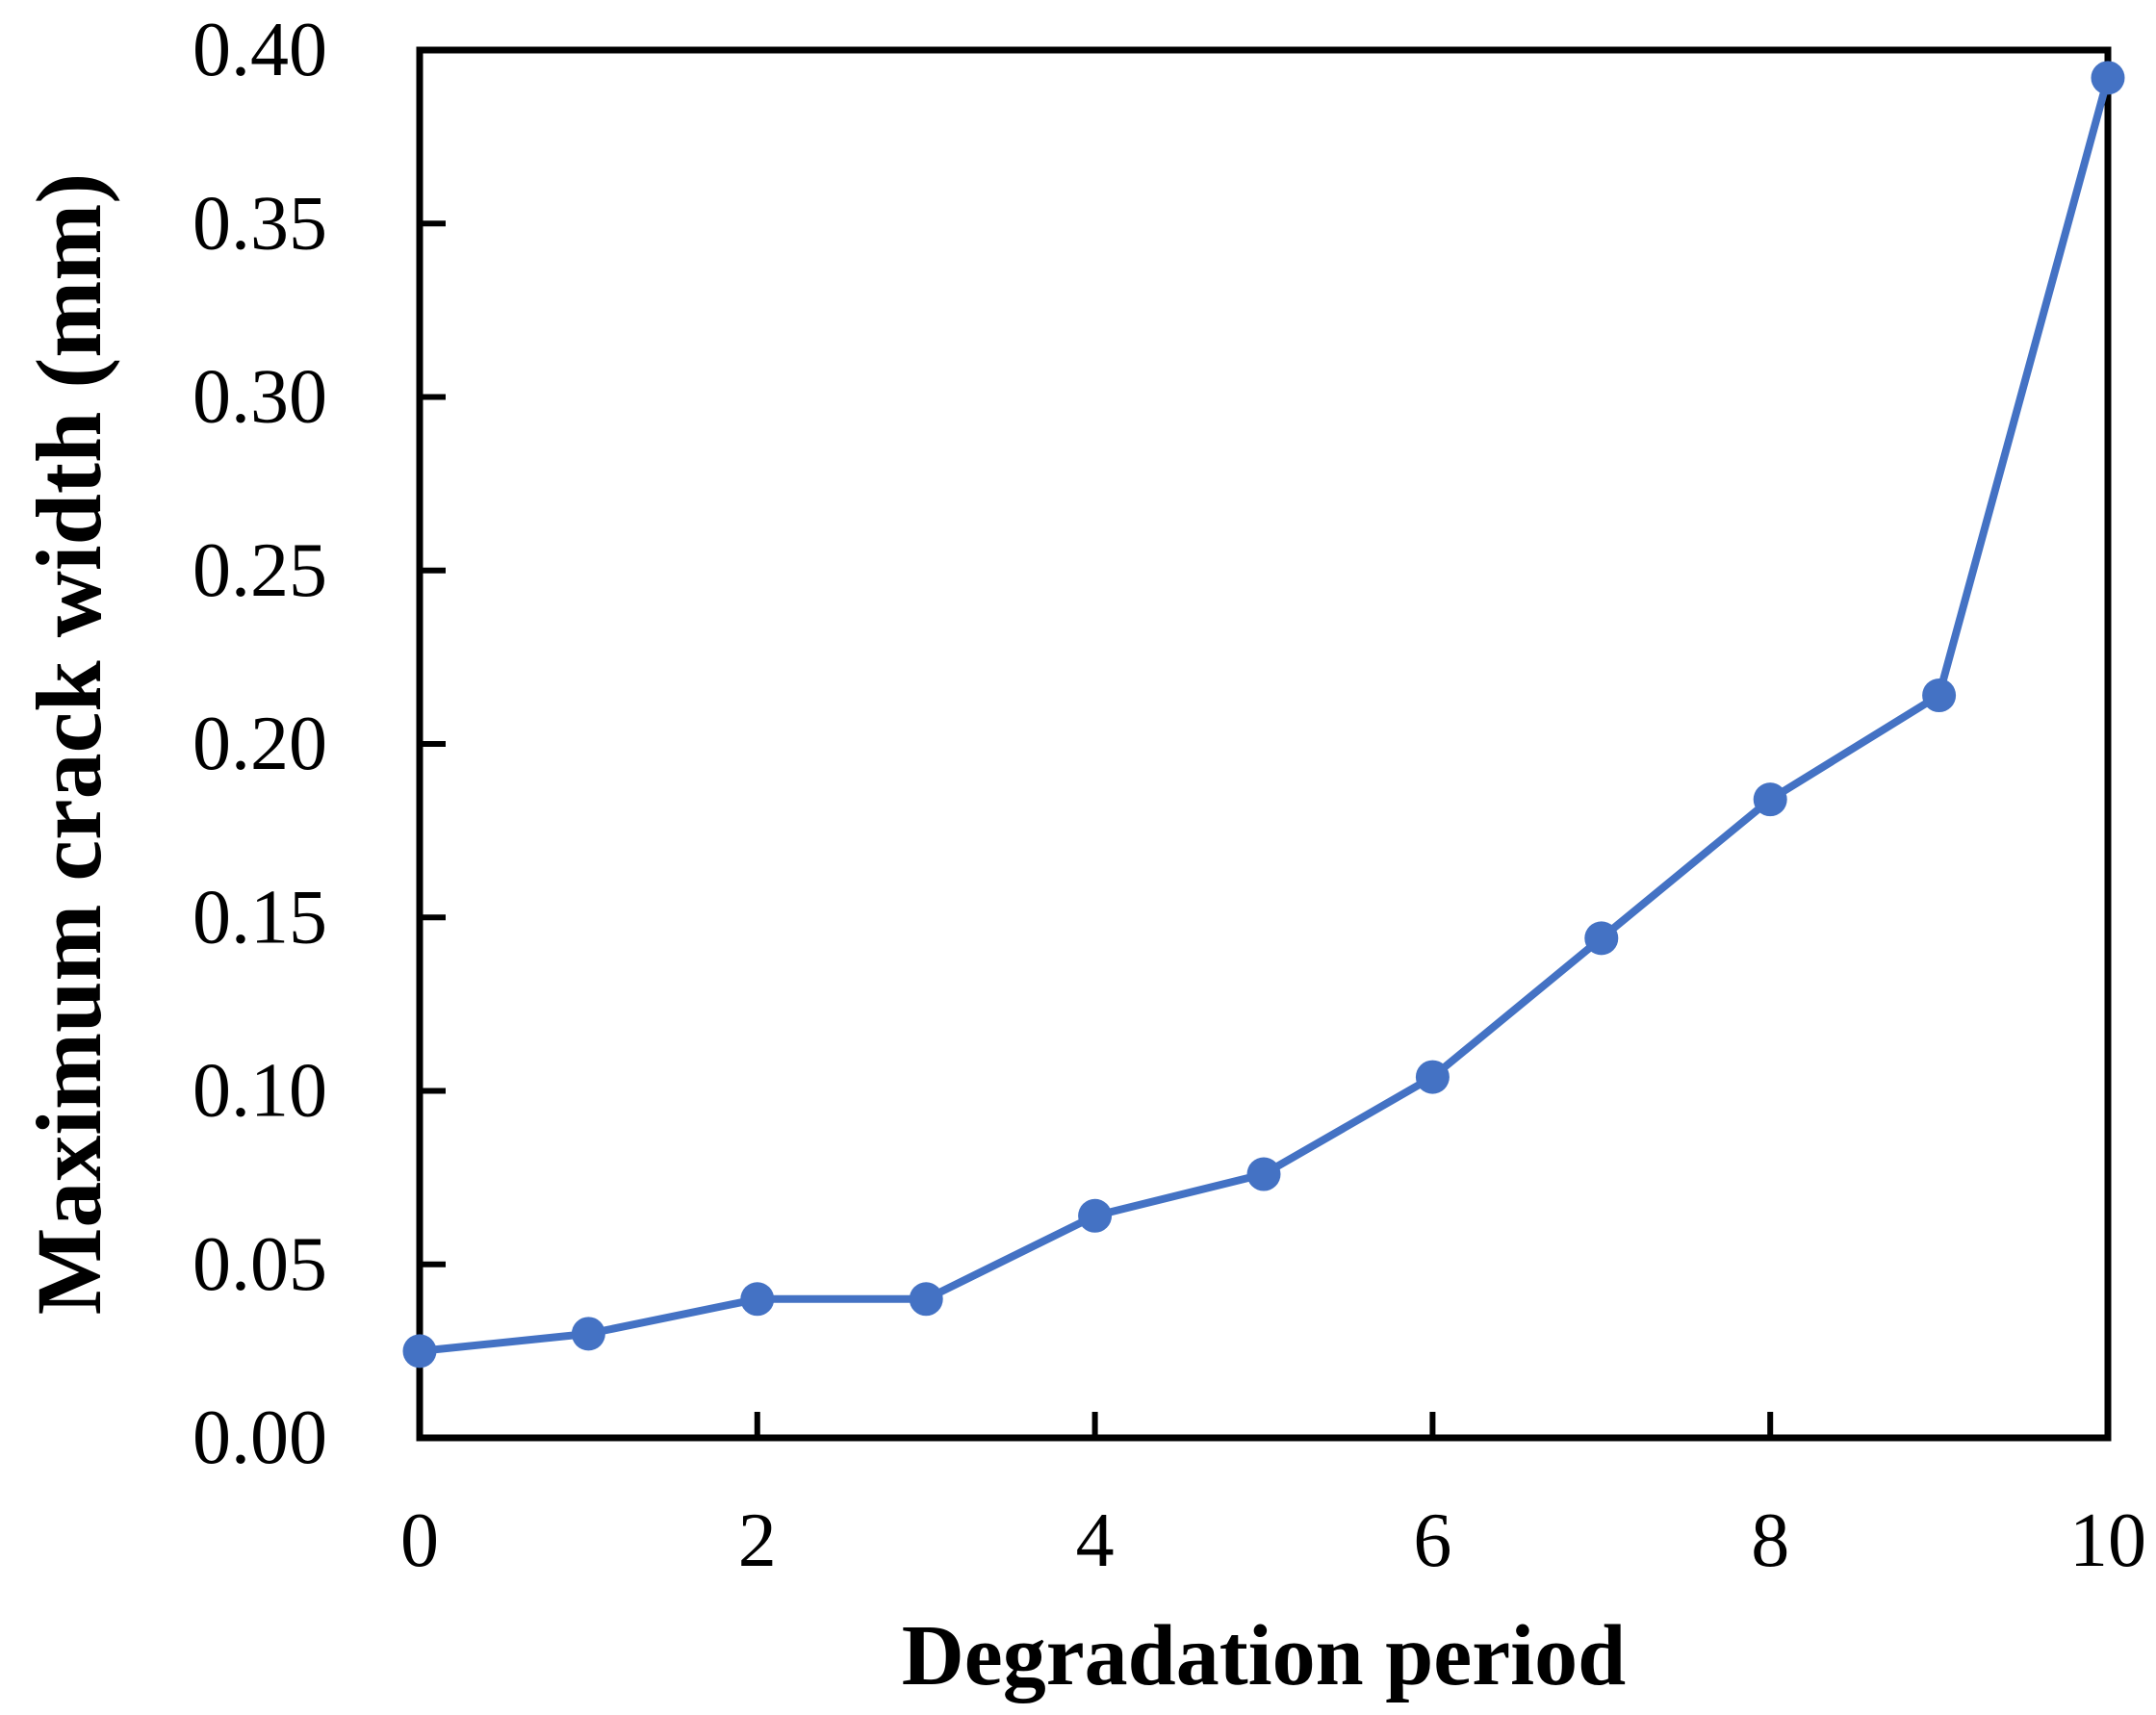  What do you see at coordinates (2107, 1540) in the screenshot?
I see `x-tick-label: 10` at bounding box center [2107, 1540].